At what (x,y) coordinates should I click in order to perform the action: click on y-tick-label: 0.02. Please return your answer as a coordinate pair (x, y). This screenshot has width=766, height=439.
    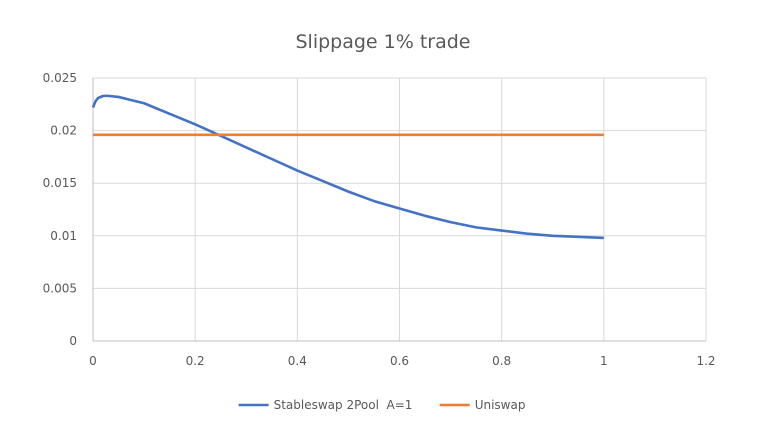
    Looking at the image, I should click on (63, 131).